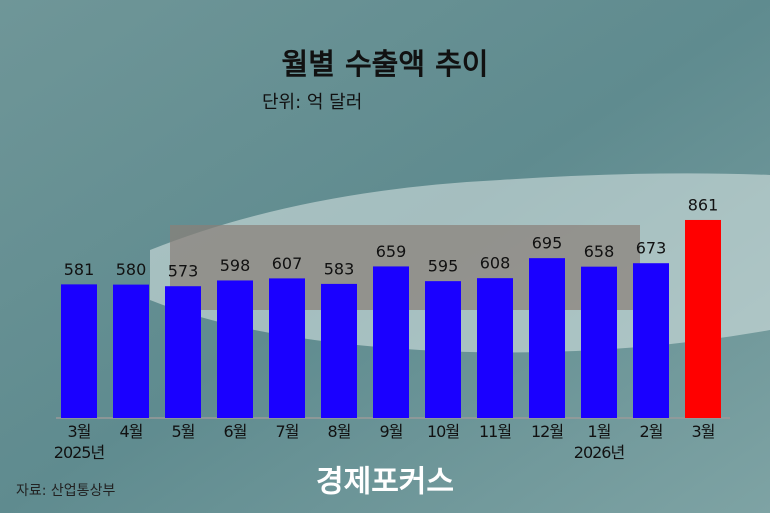 The width and height of the screenshot is (770, 513). Describe the element at coordinates (651, 248) in the screenshot. I see `value-label: 673` at that location.